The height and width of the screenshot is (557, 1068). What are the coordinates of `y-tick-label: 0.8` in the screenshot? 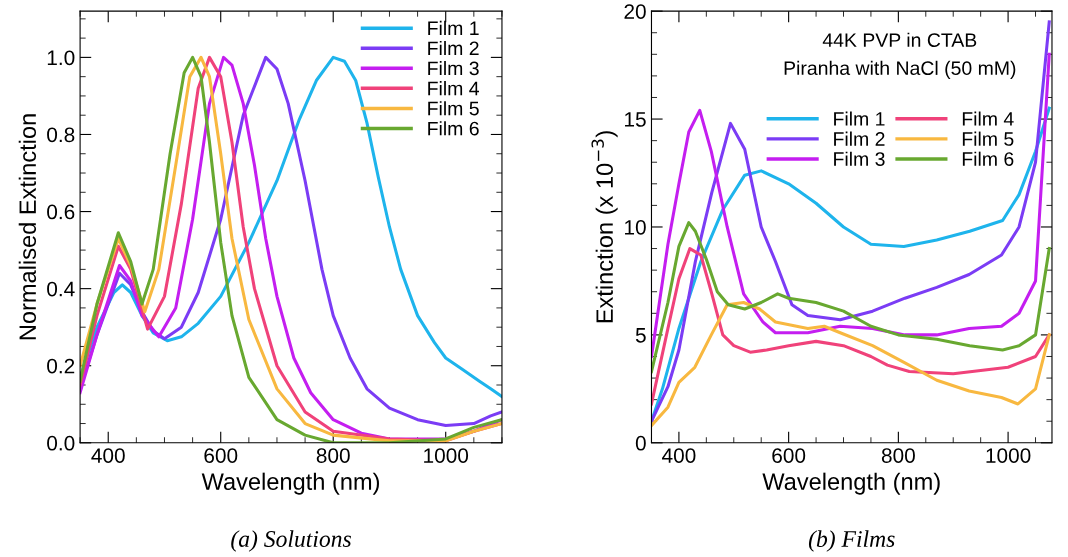 It's located at (61, 135).